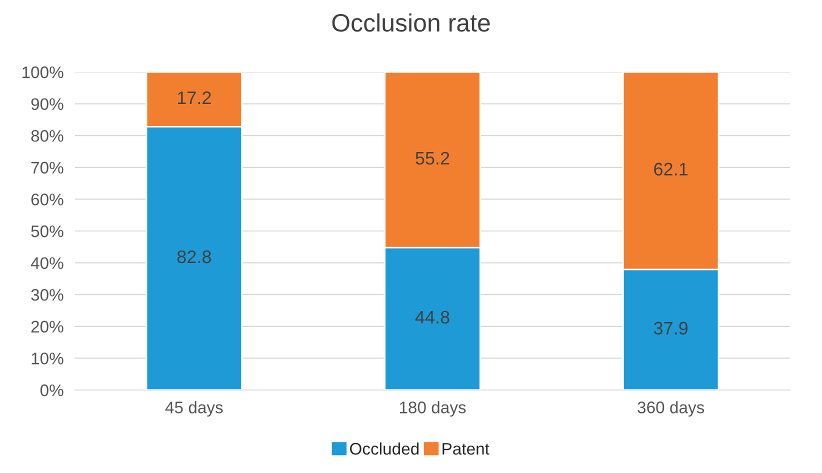 This screenshot has height=473, width=822. Describe the element at coordinates (384, 448) in the screenshot. I see `legend-label: Occluded` at that location.